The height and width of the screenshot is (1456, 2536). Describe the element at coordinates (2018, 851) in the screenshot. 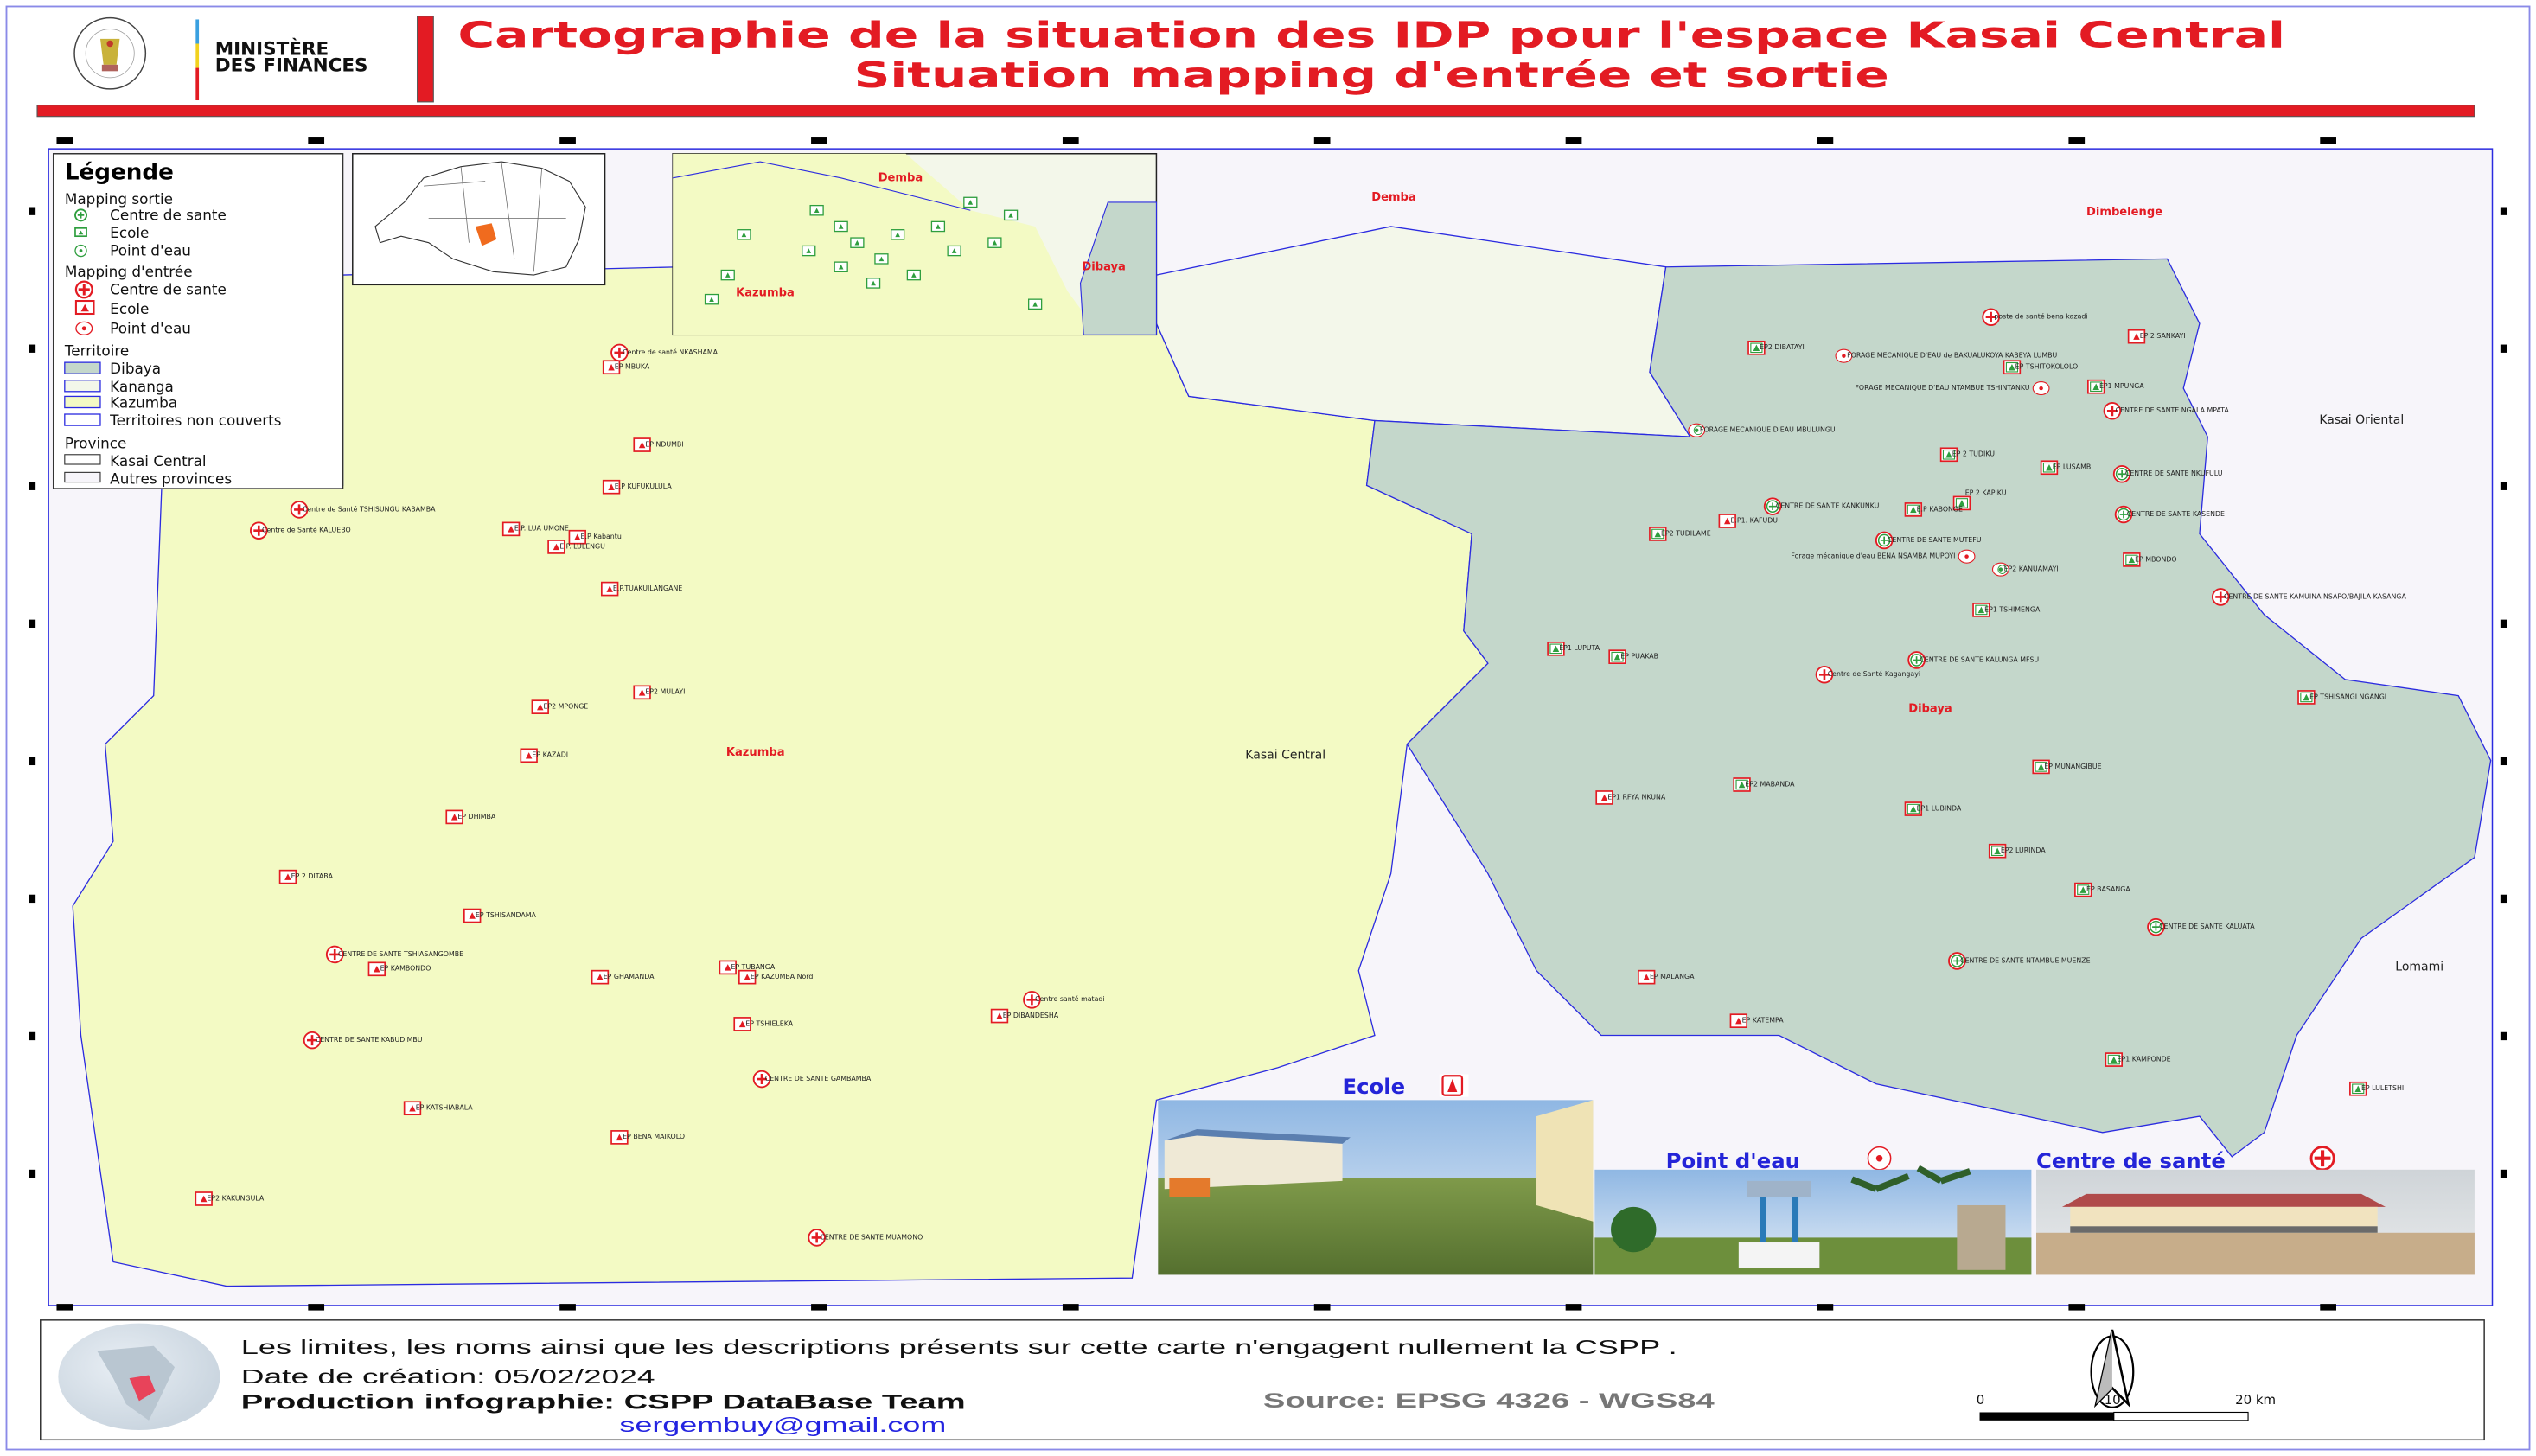

I see `marker-ecole-sortie: EP2 LURINDA` at that location.